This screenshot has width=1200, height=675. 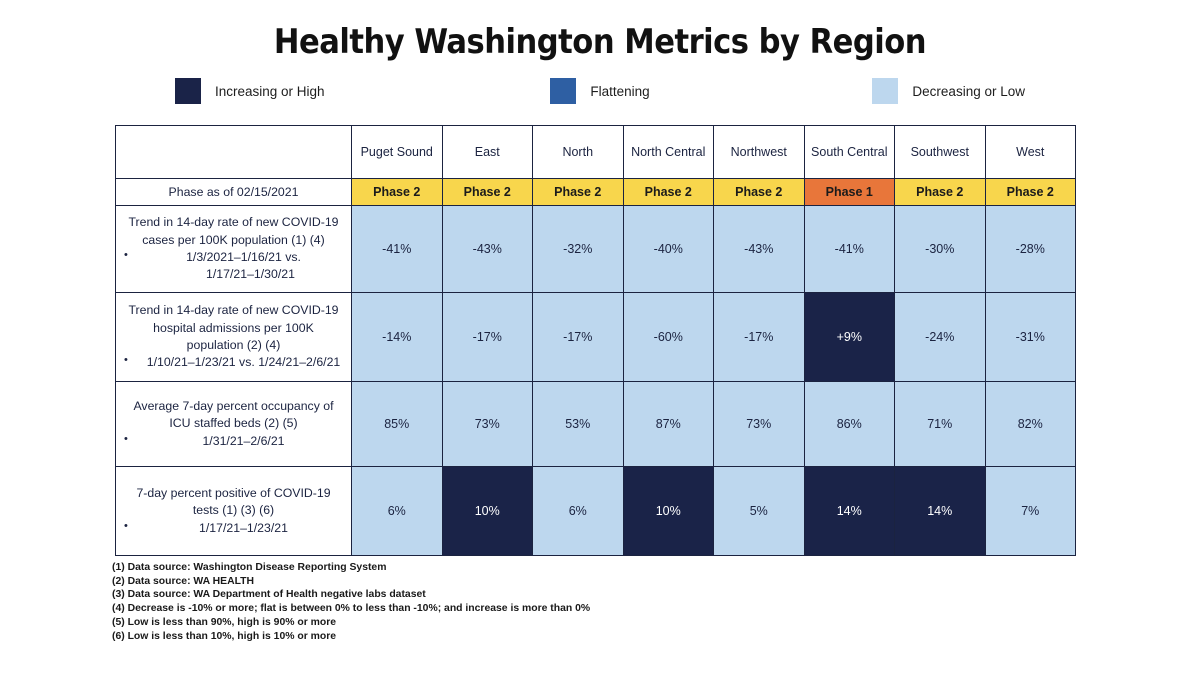 I want to click on row-label-hospital-line2: hospital admissions per 100K, so click(x=233, y=327).